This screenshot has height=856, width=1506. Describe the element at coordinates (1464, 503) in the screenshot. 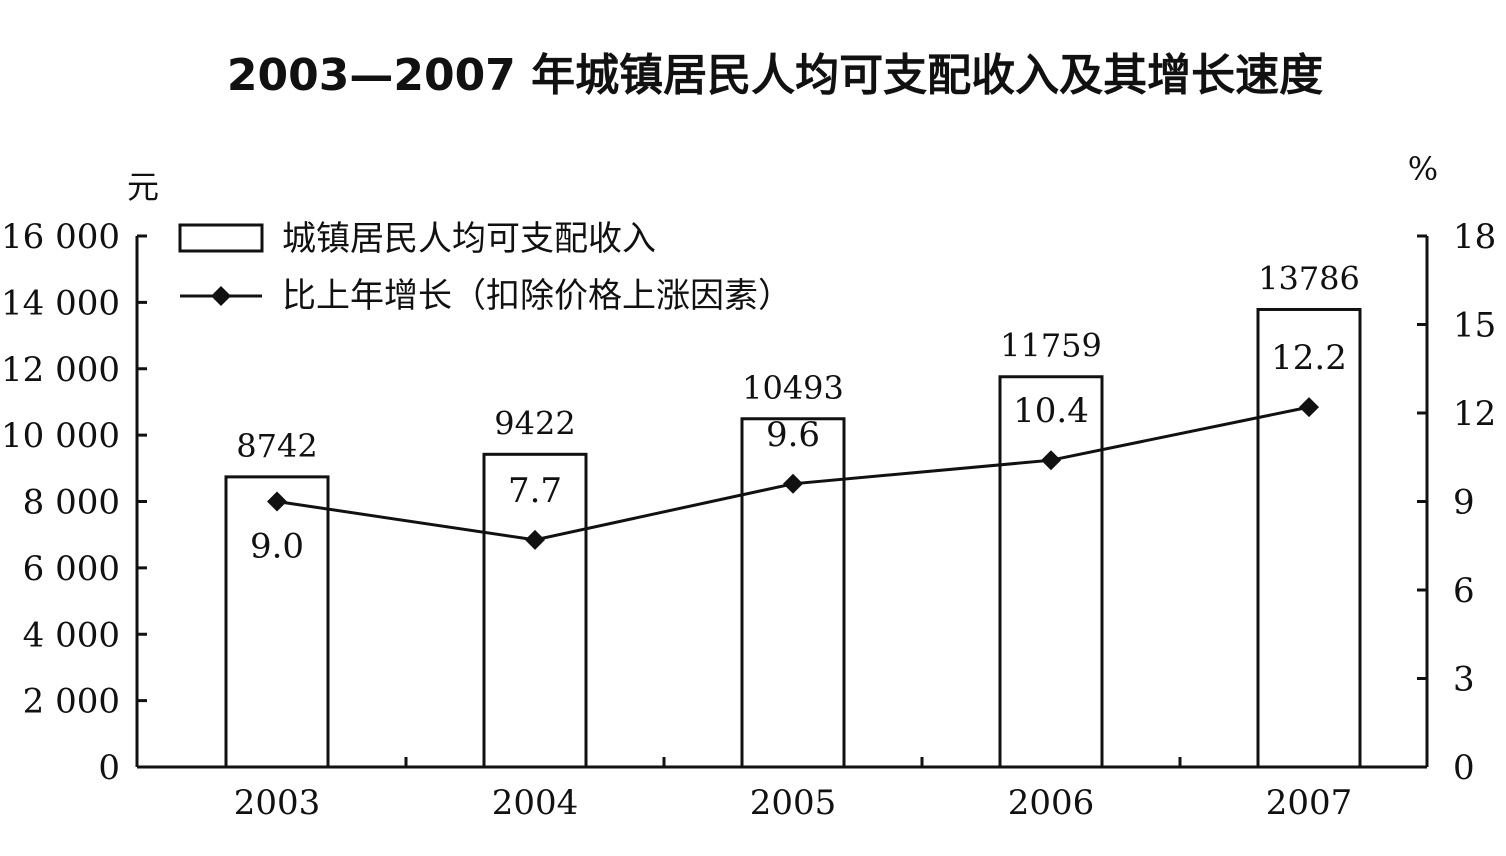

I see `right-axis-tick-label: 9` at that location.